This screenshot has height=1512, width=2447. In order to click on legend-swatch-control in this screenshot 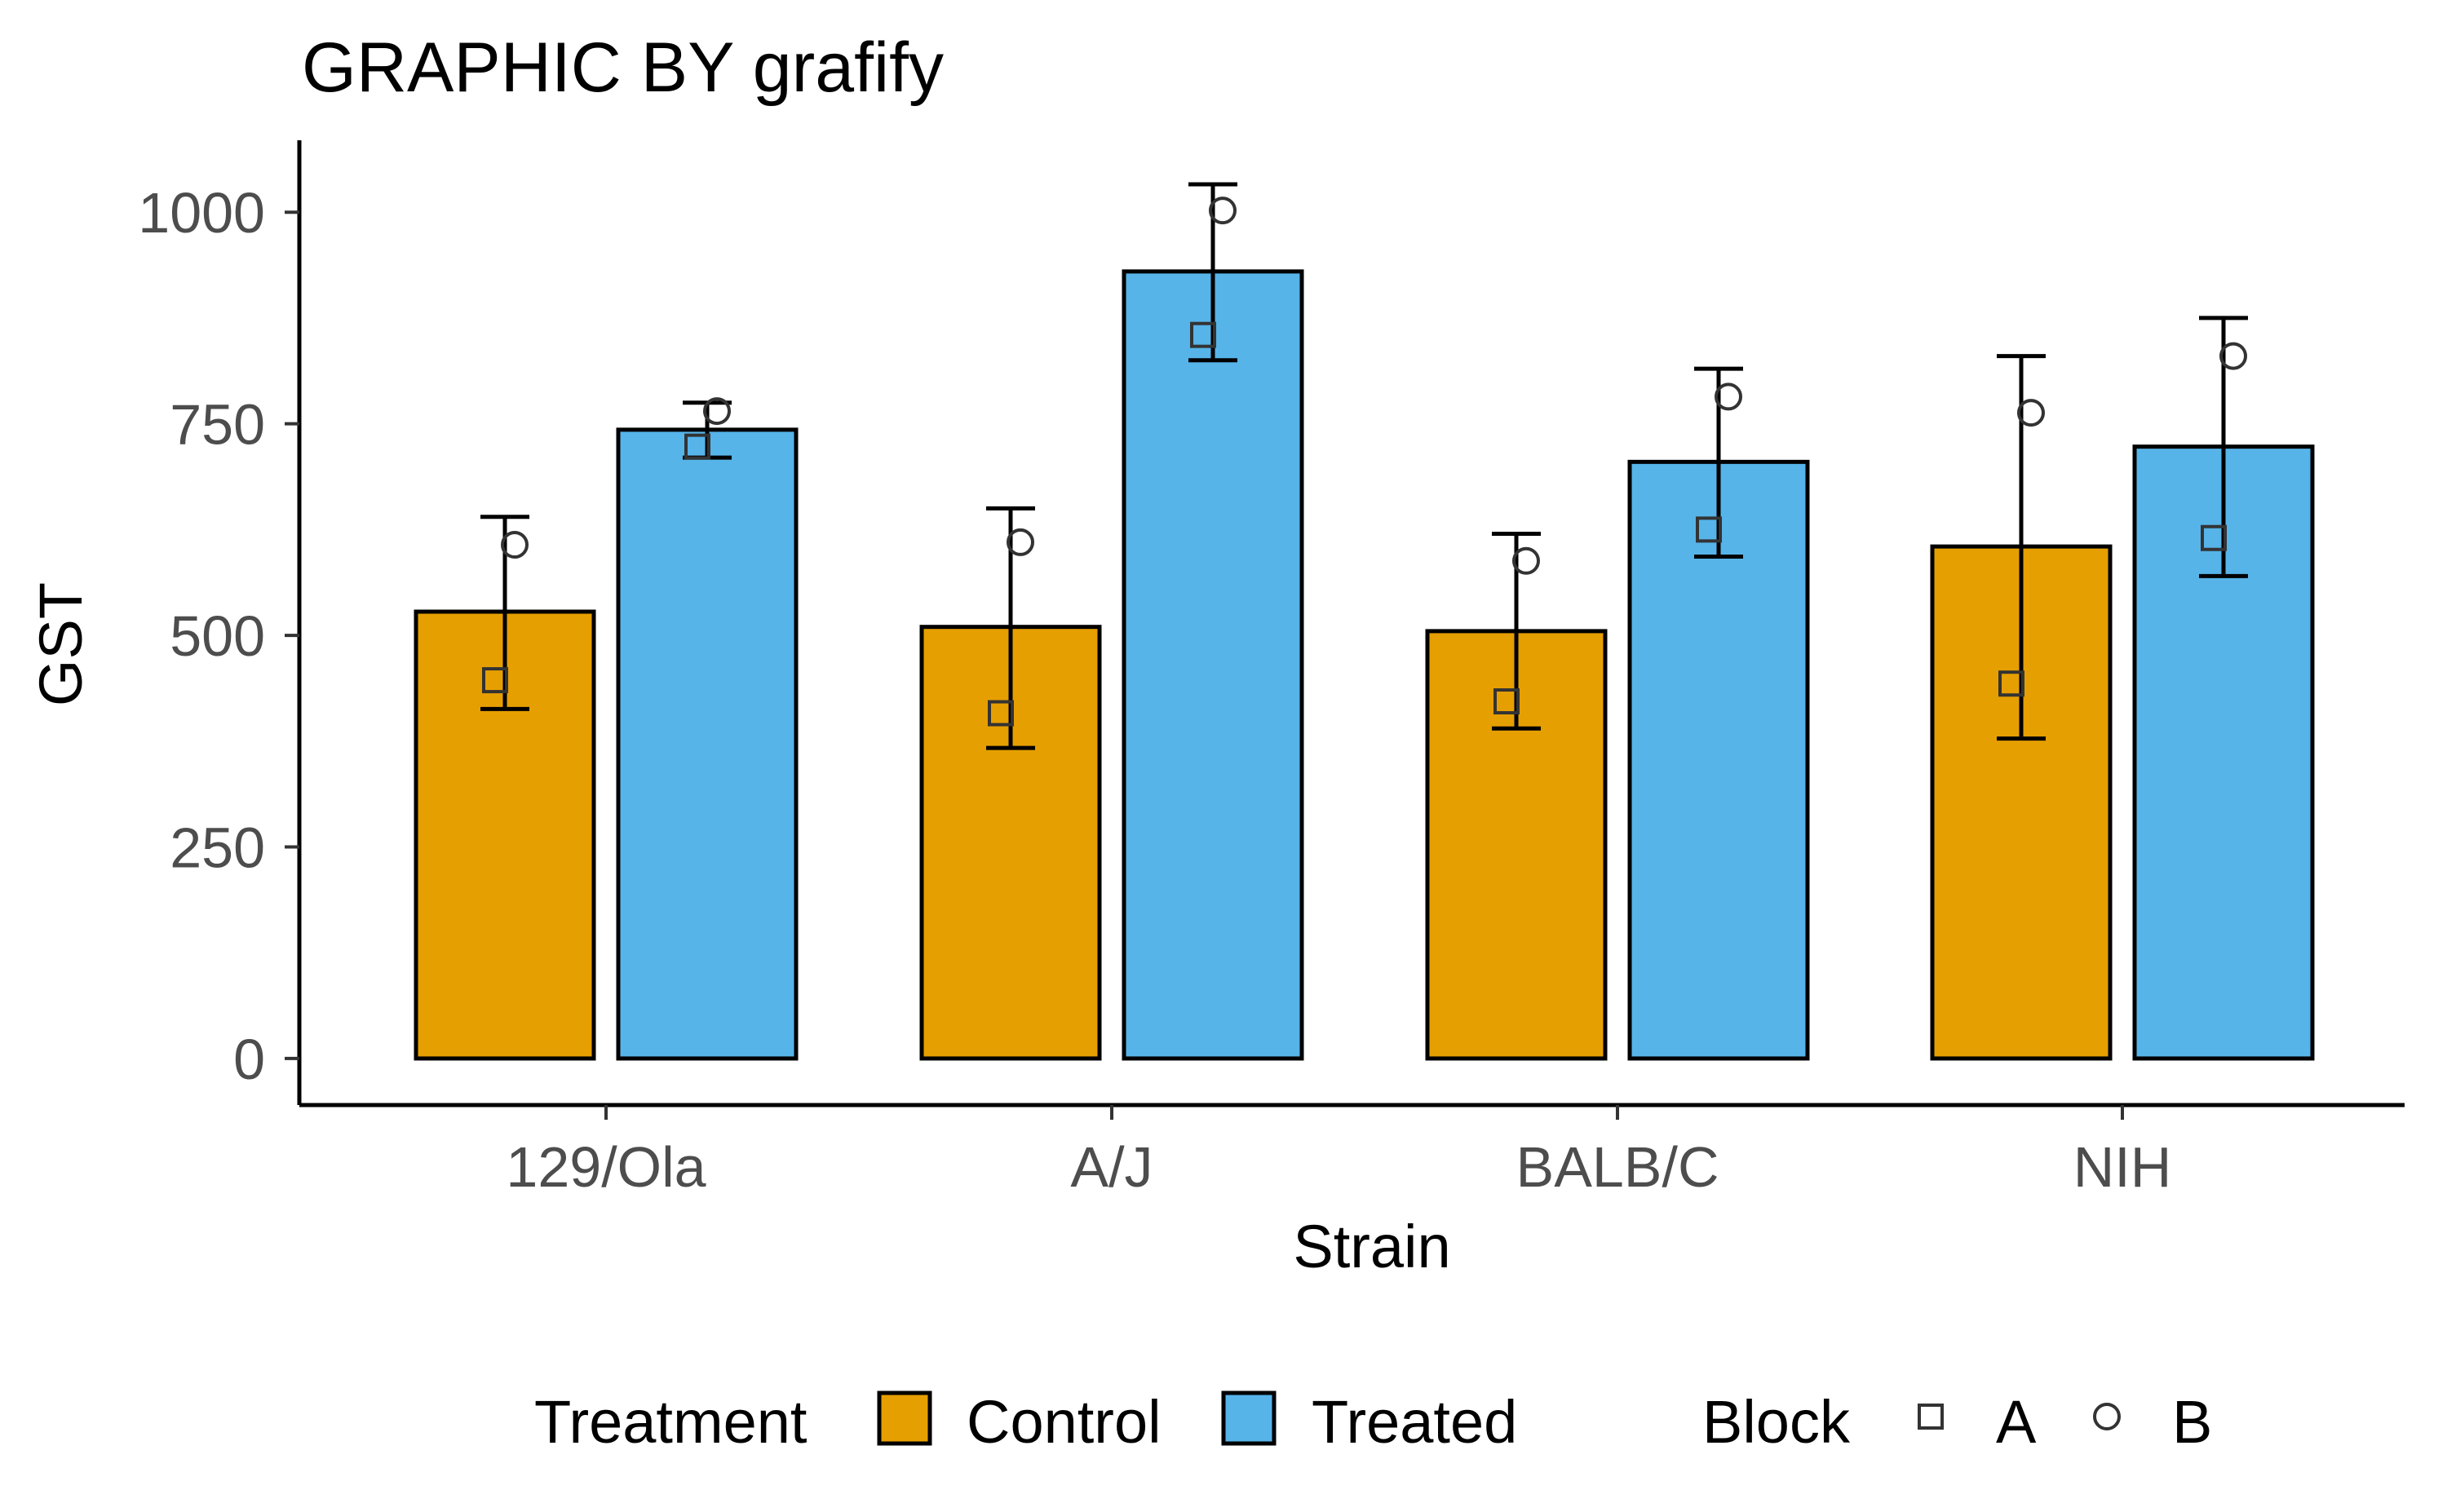, I will do `click(904, 1418)`.